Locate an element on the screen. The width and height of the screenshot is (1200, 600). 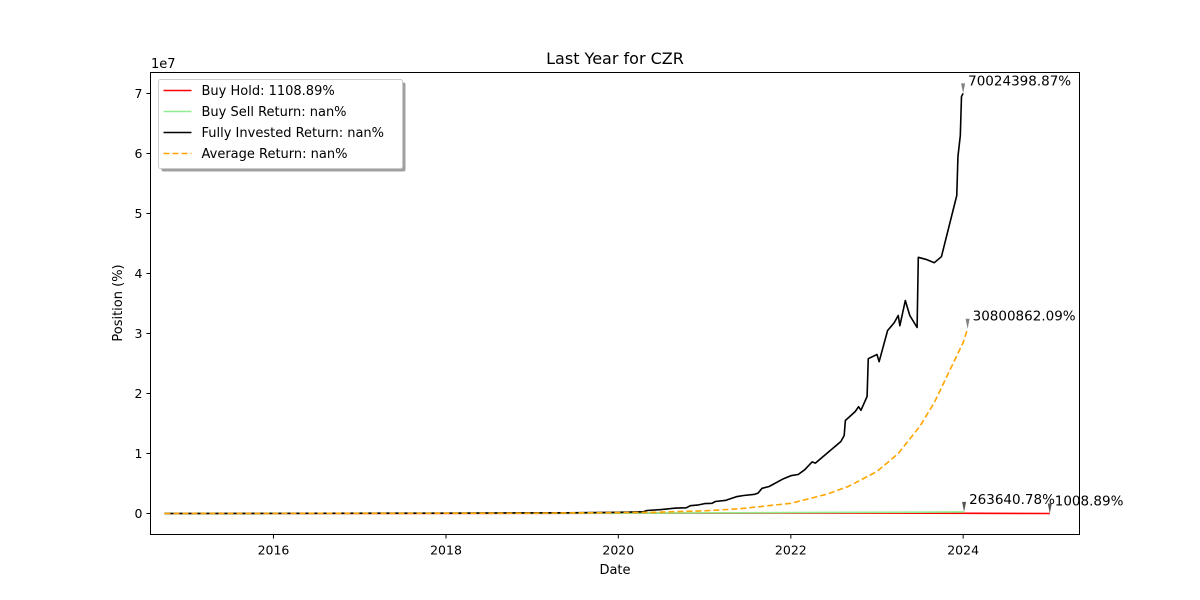
x-axis: 2016 2018 2020 2022 2024 is located at coordinates (618, 546).